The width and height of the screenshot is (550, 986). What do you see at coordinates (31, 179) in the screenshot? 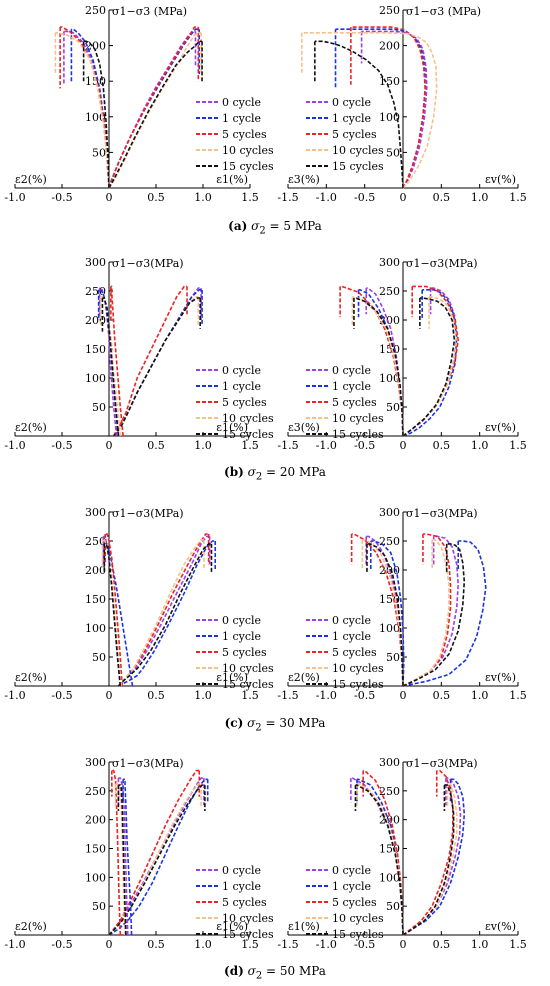
I see `x-axis-label-left: ε2(%)` at bounding box center [31, 179].